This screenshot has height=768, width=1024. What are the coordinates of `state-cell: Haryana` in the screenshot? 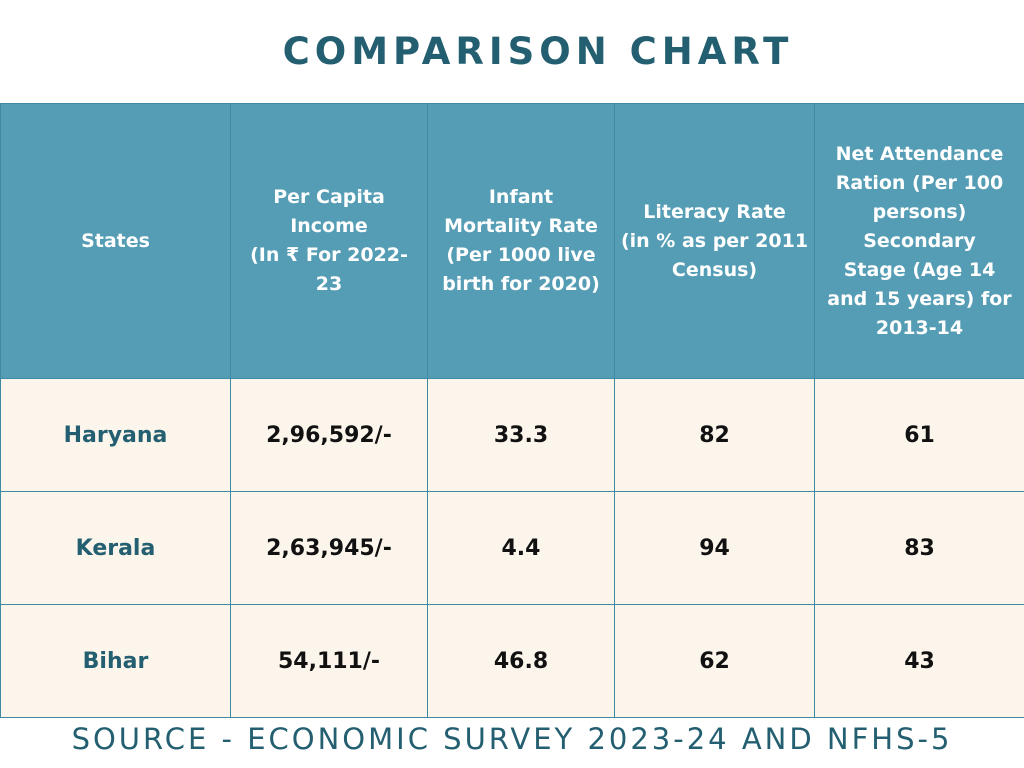 It's located at (115, 435).